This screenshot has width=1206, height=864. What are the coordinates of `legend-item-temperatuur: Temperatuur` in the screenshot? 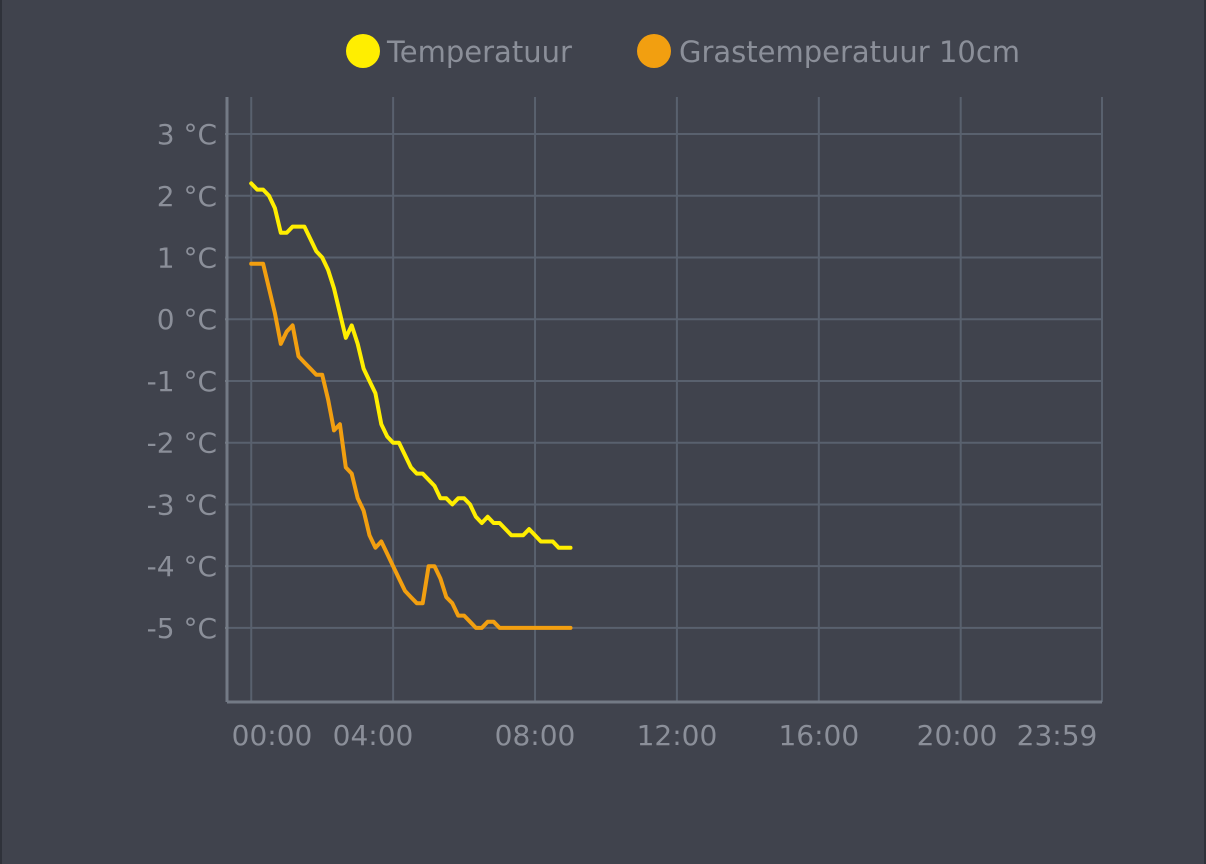 It's located at (459, 51).